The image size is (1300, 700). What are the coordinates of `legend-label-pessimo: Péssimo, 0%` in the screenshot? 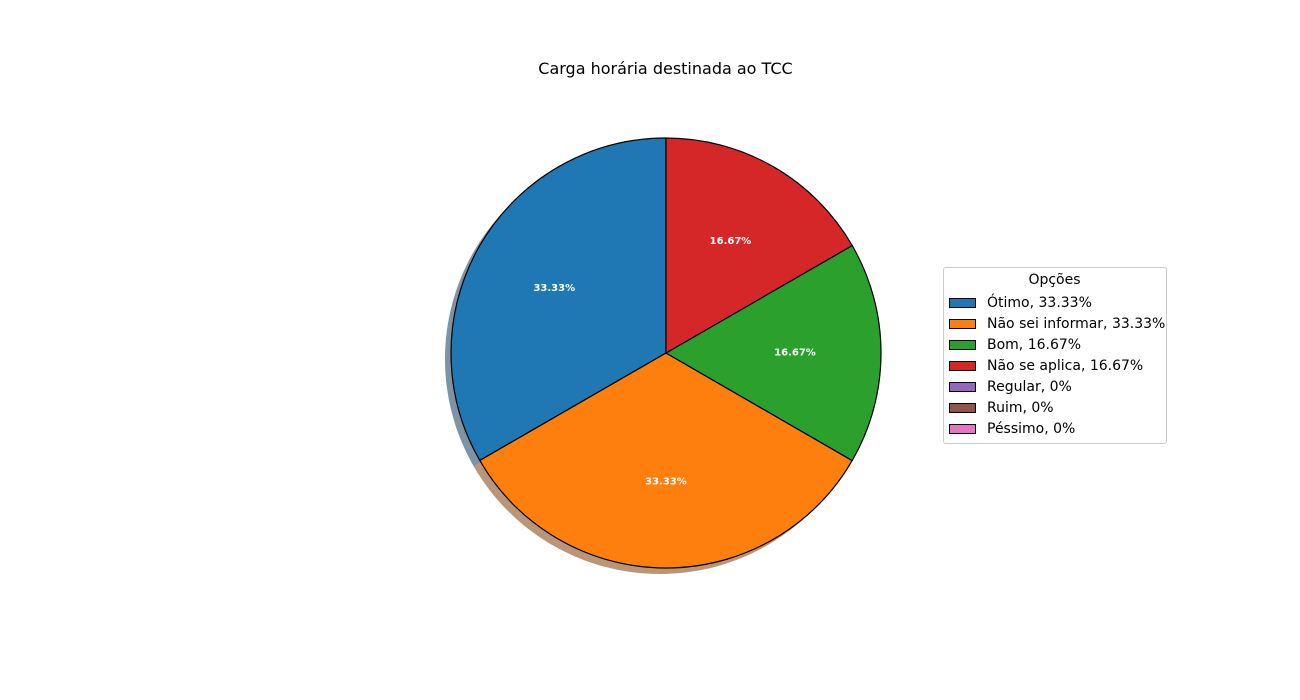 It's located at (1031, 428).